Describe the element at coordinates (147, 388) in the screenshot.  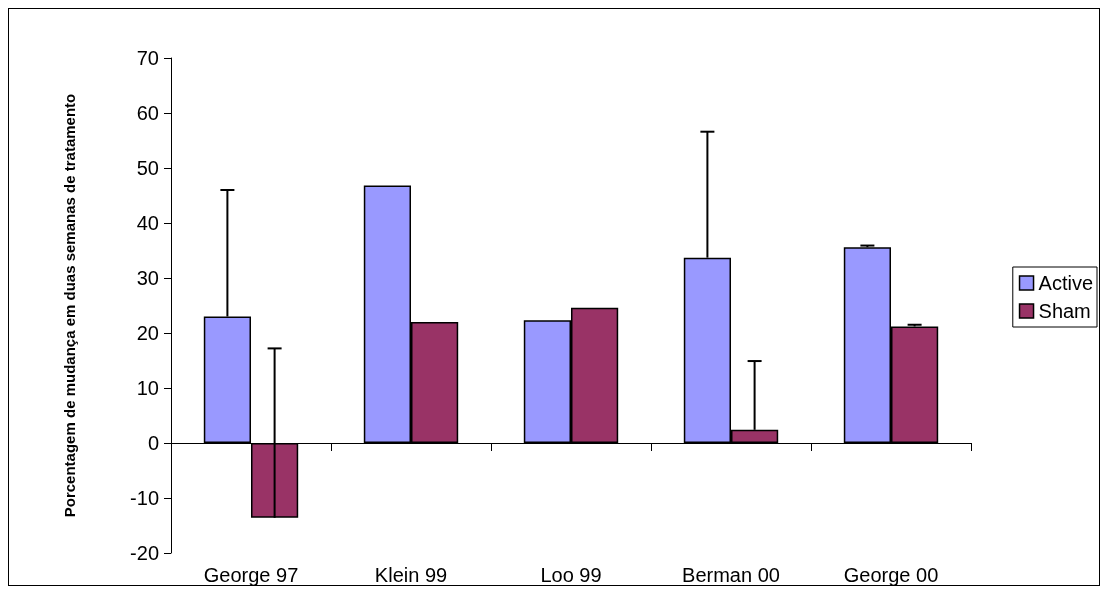
I see `y-tick-label: 10` at that location.